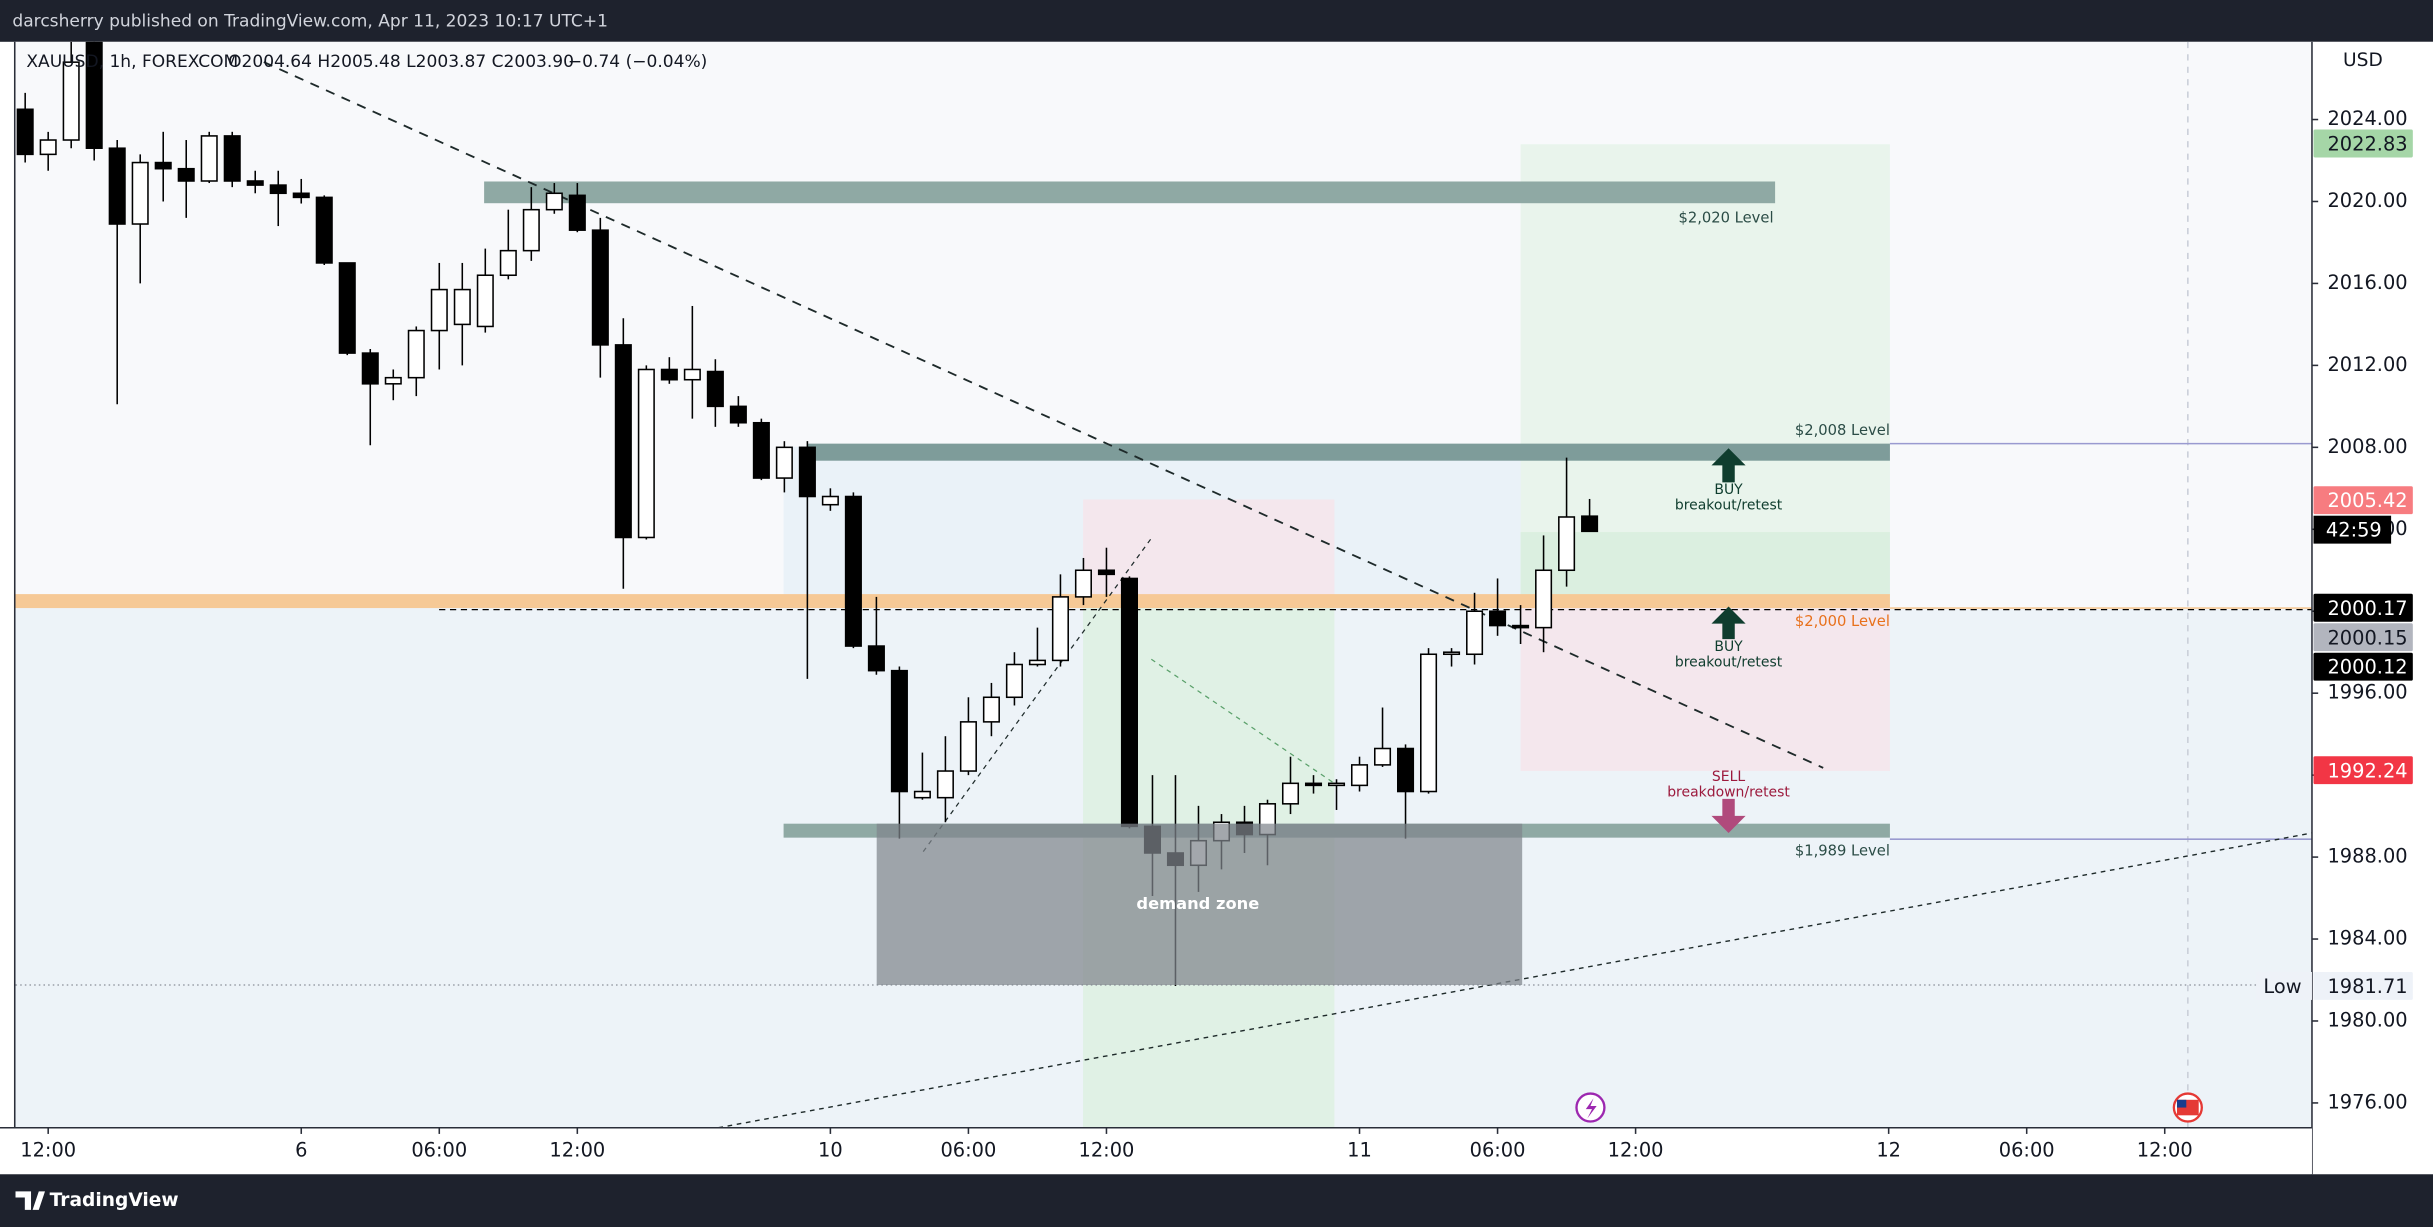 Image resolution: width=2433 pixels, height=1227 pixels. Describe the element at coordinates (1842, 851) in the screenshot. I see `level-label: $1,989 Level` at that location.